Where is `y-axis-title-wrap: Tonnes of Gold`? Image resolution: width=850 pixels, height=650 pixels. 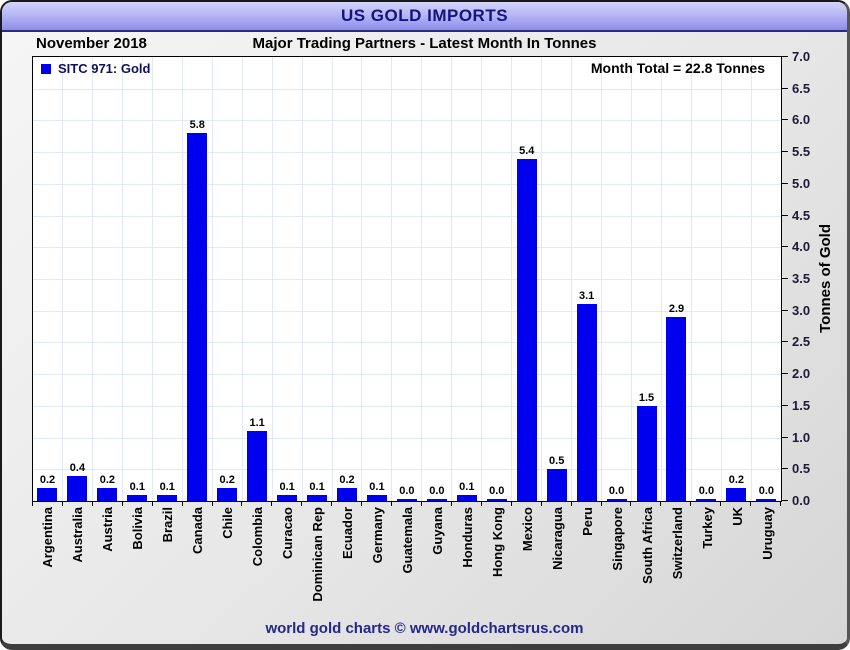
y-axis-title-wrap: Tonnes of Gold is located at coordinates (825, 278).